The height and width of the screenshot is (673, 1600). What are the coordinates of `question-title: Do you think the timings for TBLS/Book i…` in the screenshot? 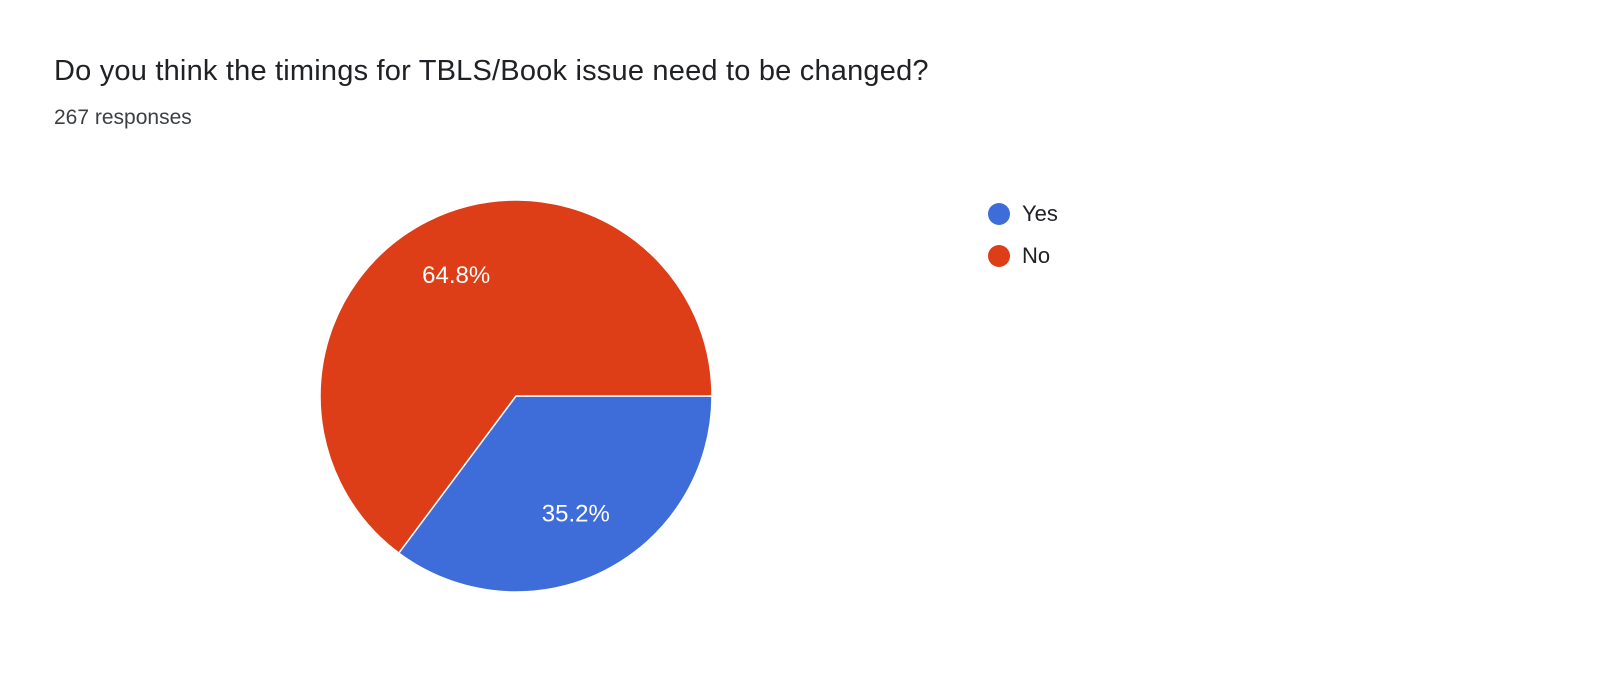 It's located at (491, 71).